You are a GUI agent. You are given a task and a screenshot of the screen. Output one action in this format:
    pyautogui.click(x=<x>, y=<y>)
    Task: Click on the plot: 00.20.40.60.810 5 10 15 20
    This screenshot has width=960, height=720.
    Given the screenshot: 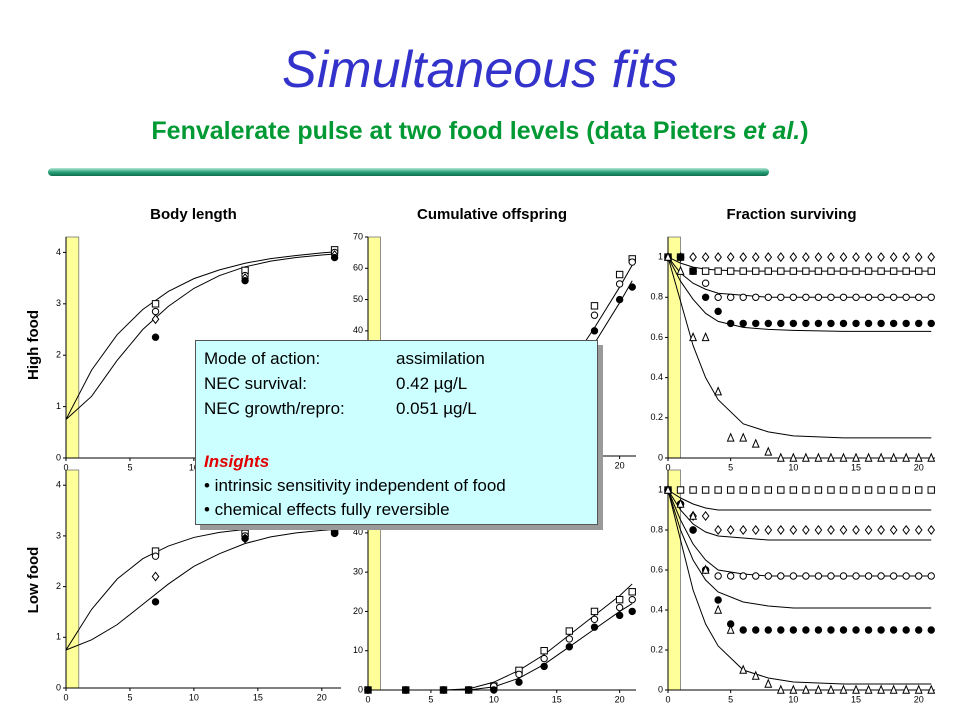 What is the action you would take?
    pyautogui.click(x=793, y=586)
    